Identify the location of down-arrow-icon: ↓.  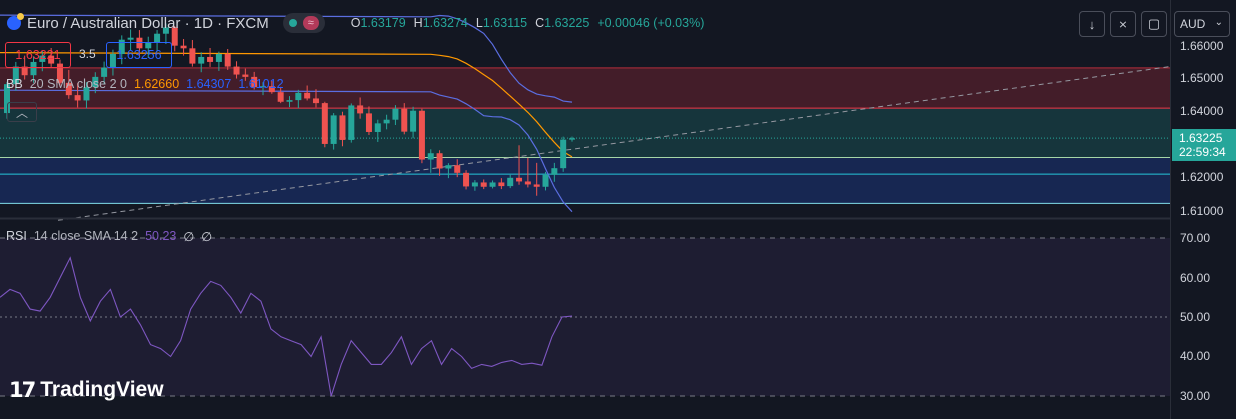
(1092, 24).